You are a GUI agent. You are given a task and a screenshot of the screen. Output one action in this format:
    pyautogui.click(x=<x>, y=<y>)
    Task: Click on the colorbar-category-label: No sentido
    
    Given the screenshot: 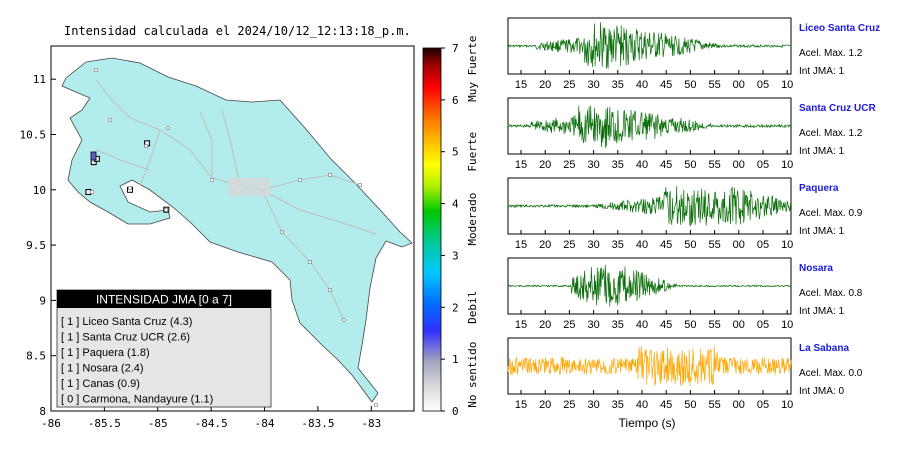 What is the action you would take?
    pyautogui.click(x=472, y=375)
    